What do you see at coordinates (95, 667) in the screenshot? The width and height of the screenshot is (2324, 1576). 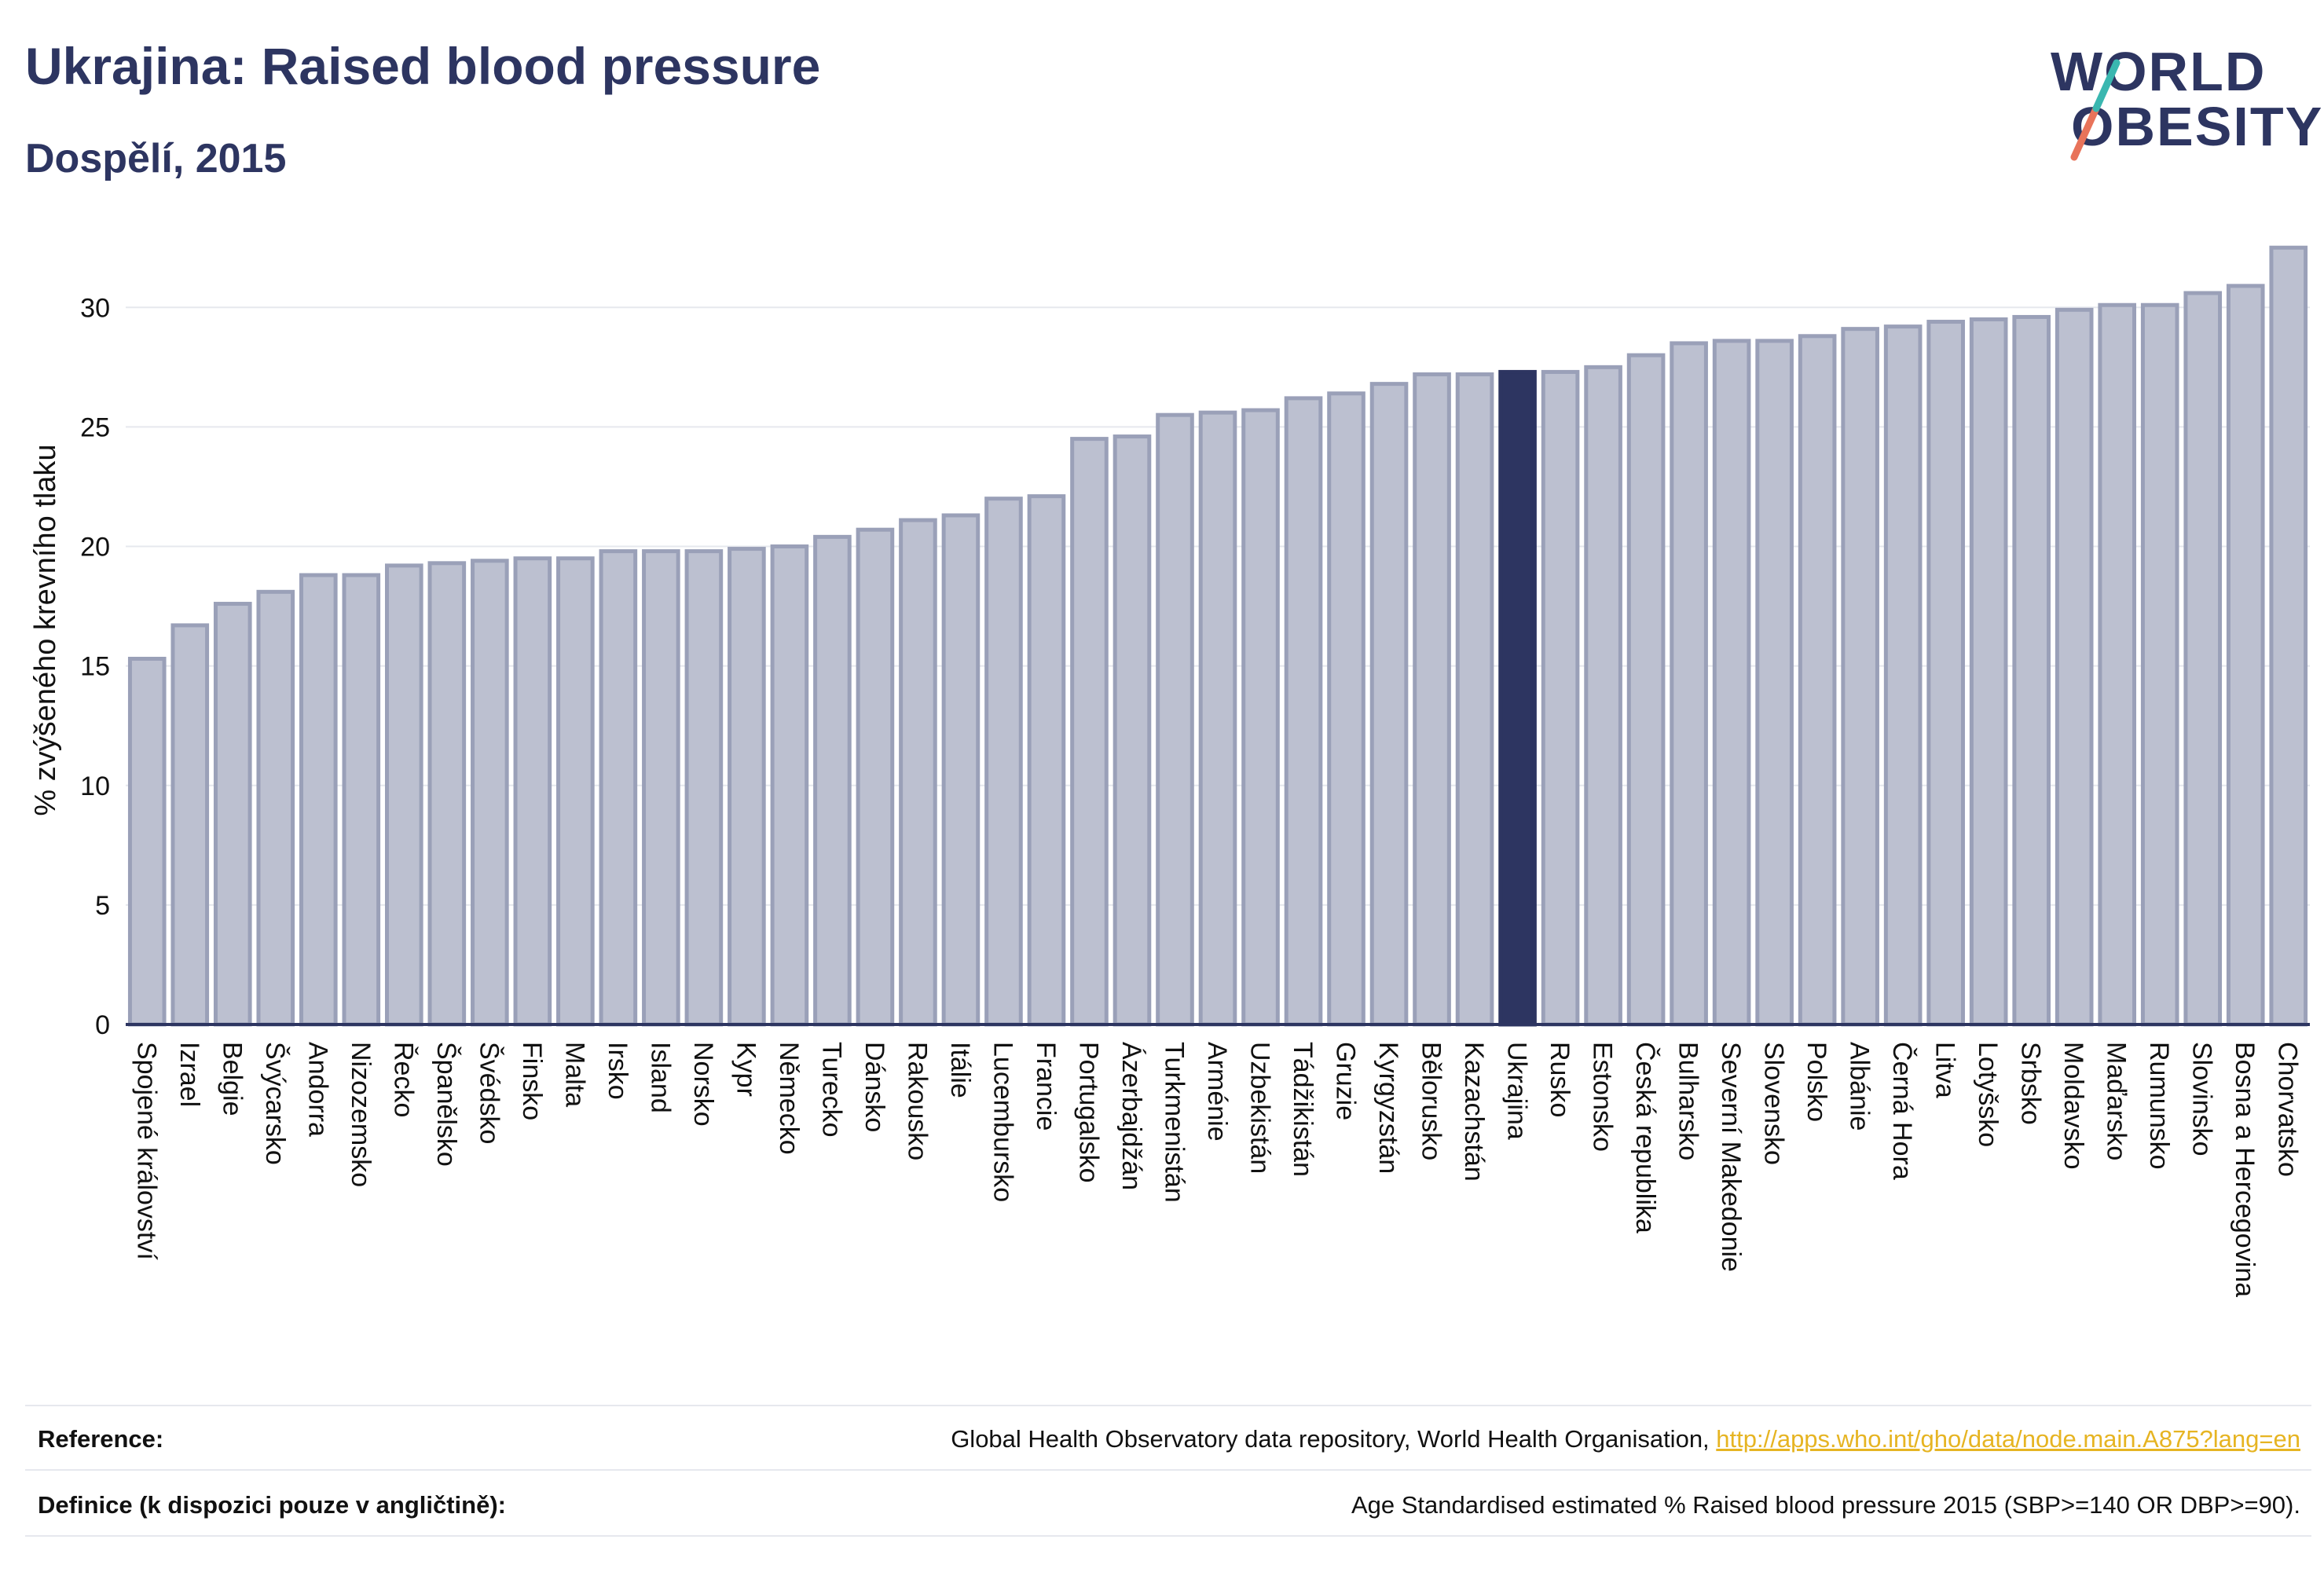 I see `y-tick-label: 15` at bounding box center [95, 667].